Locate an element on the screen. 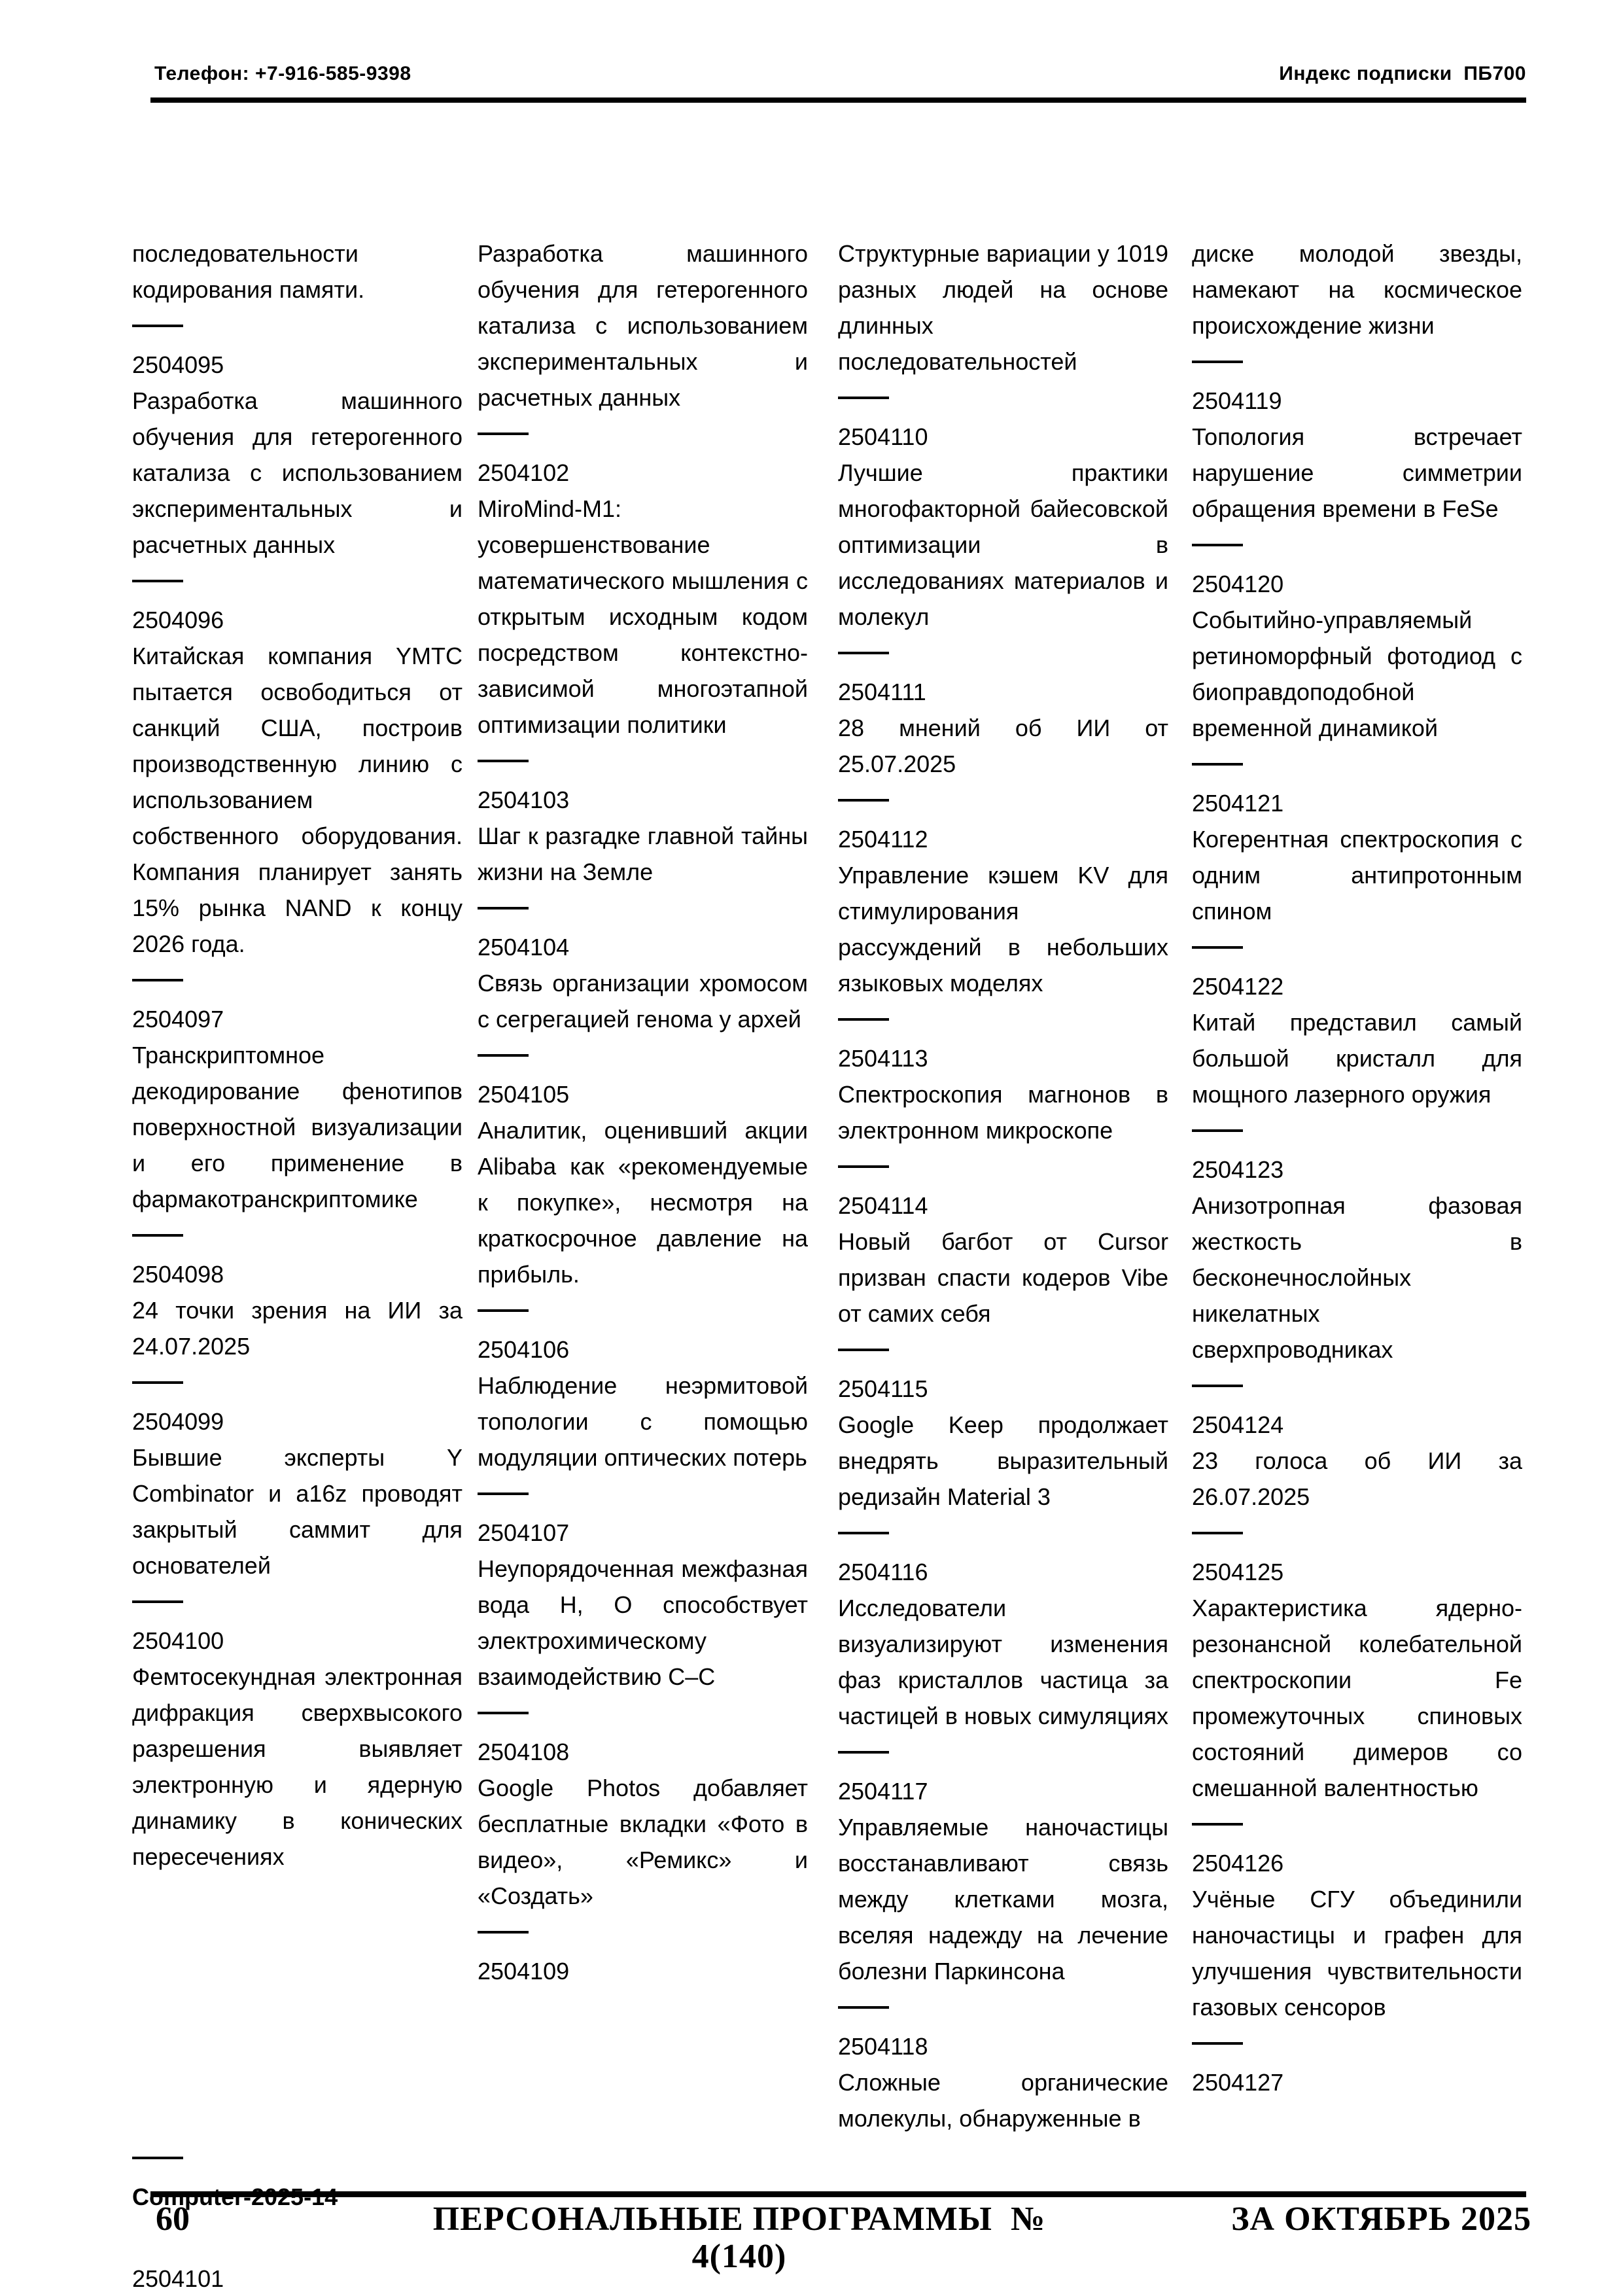 The width and height of the screenshot is (1623, 2296). entry-number: 2504100 is located at coordinates (178, 1641).